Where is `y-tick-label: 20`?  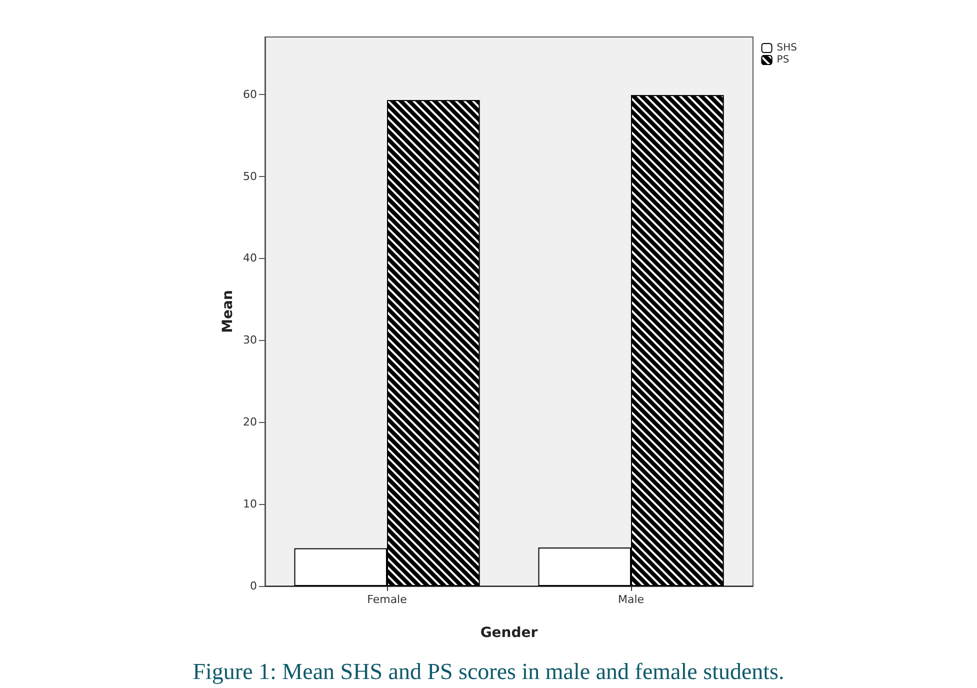 y-tick-label: 20 is located at coordinates (250, 422).